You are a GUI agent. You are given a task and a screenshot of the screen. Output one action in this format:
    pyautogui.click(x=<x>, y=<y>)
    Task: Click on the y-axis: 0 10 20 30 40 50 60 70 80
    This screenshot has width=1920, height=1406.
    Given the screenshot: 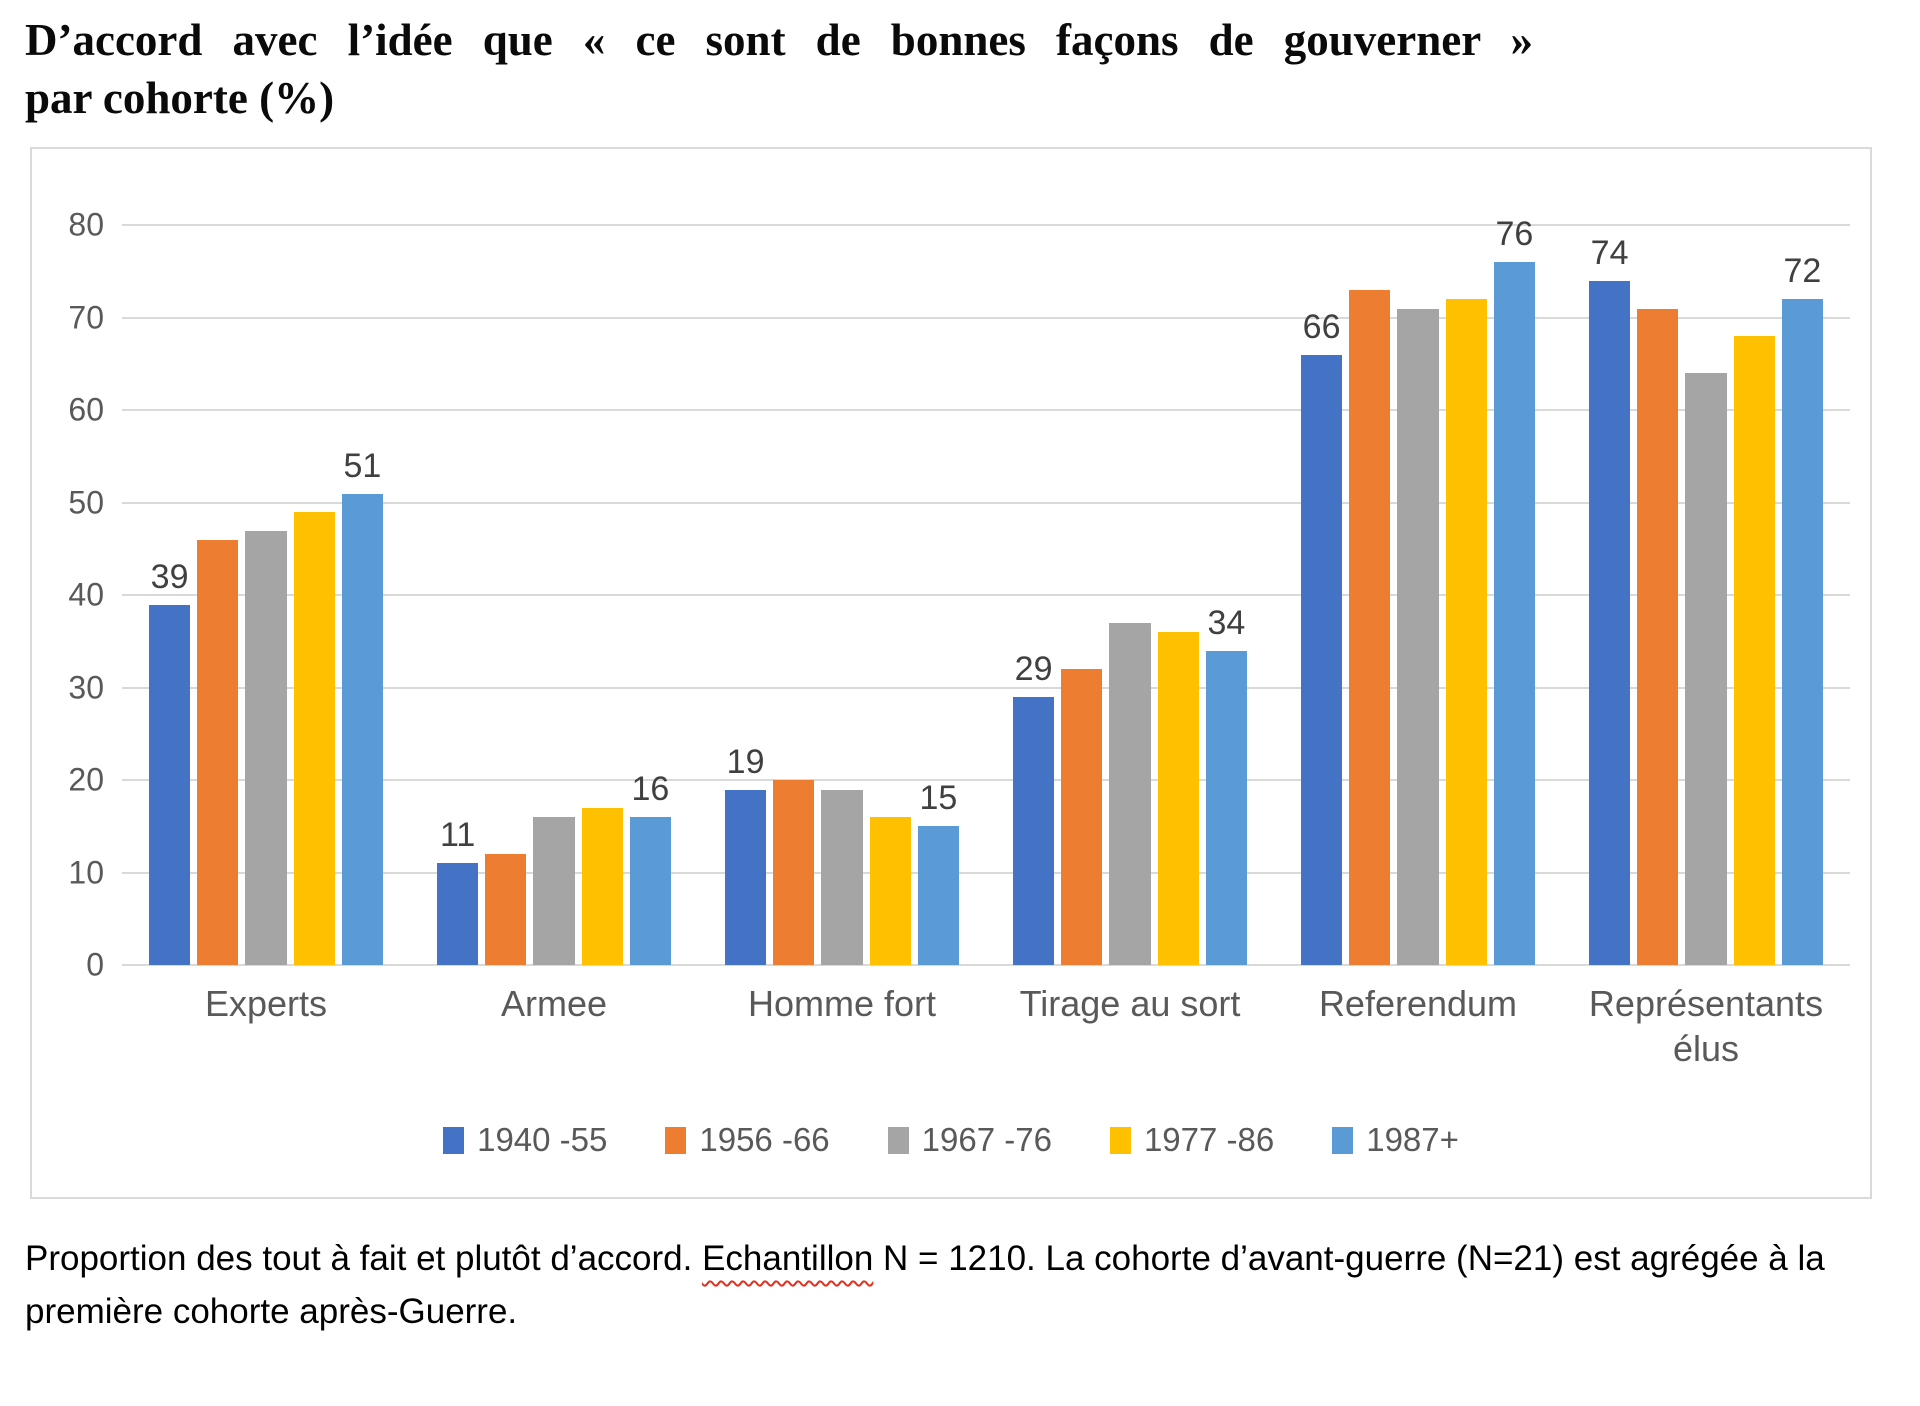 What is the action you would take?
    pyautogui.click(x=77, y=581)
    